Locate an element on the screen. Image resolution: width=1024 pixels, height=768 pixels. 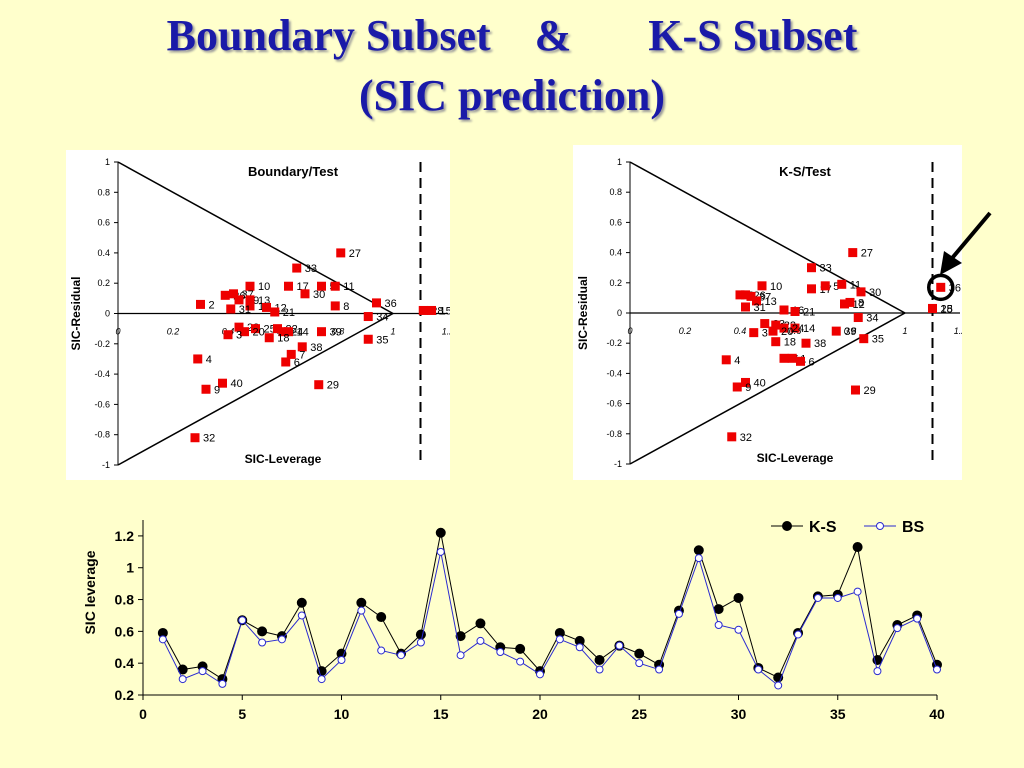
x-tick-label: 1 is located at coordinates (904, 331).